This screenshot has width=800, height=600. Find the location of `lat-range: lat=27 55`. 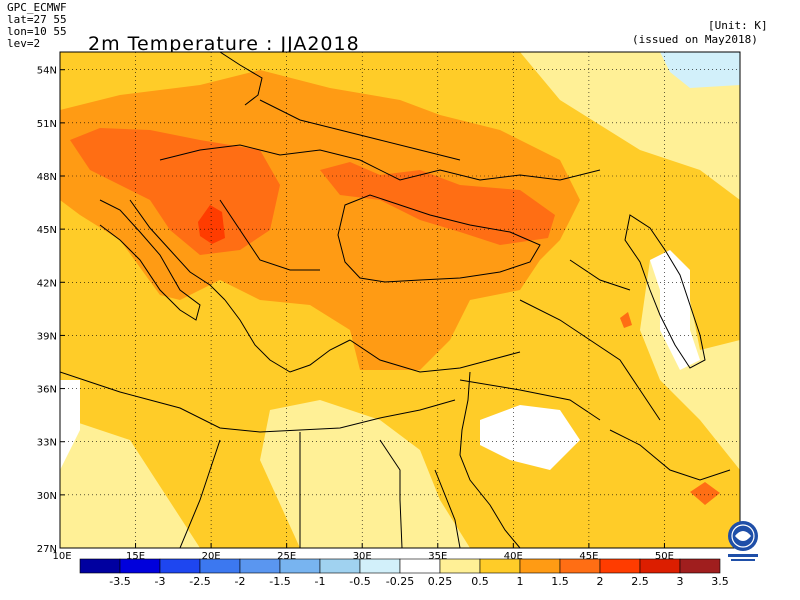

lat-range: lat=27 55 is located at coordinates (37, 19).